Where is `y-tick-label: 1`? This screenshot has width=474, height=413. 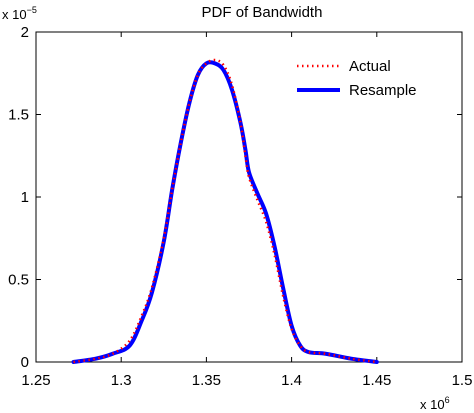
y-tick-label: 1 is located at coordinates (25, 197).